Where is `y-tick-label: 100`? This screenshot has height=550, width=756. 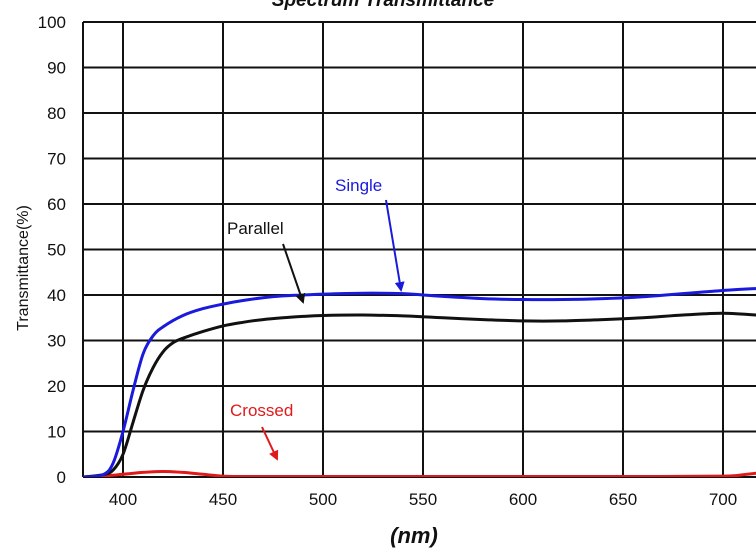
y-tick-label: 100 is located at coordinates (52, 22).